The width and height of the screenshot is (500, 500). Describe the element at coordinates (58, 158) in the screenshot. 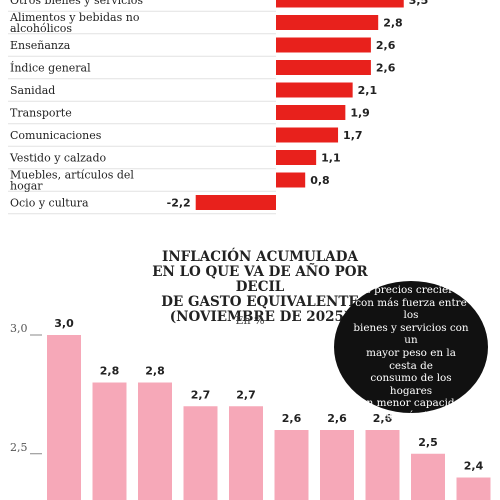

I see `category-label: Vestido y calzado` at that location.